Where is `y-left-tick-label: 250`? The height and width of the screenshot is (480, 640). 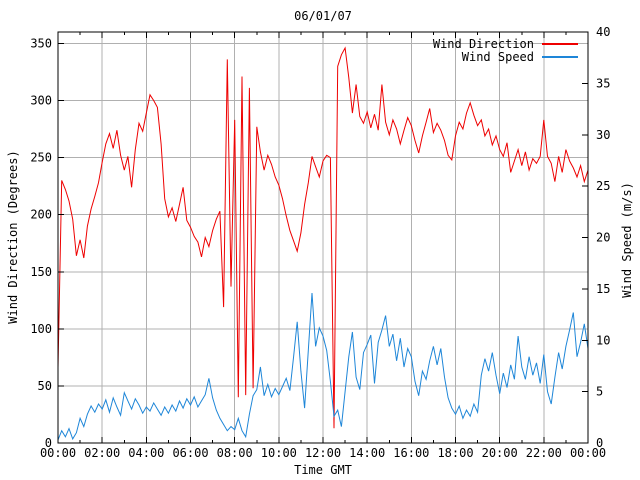
y-left-tick-label: 250 is located at coordinates (41, 158).